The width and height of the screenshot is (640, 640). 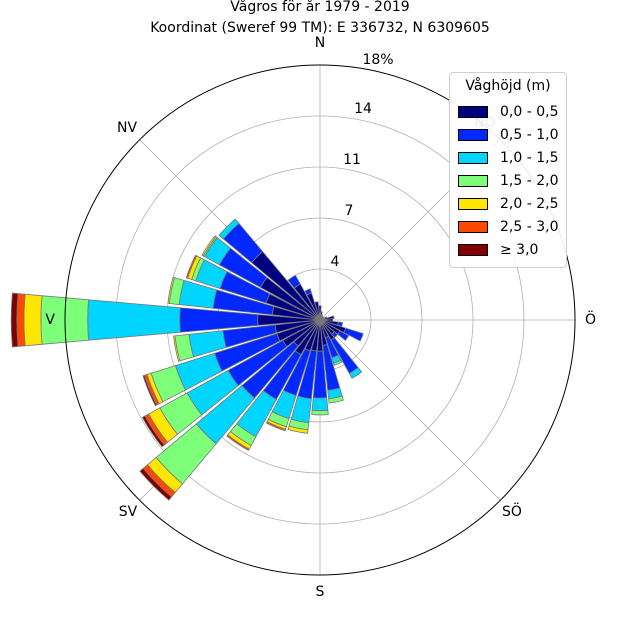 What do you see at coordinates (529, 135) in the screenshot?
I see `legend-label: 0,5 - 1,0` at bounding box center [529, 135].